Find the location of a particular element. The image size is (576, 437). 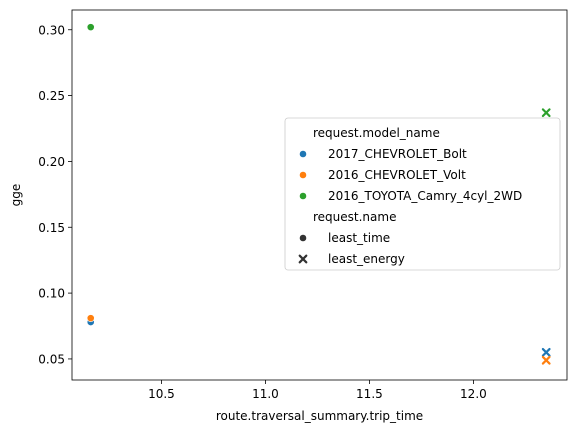

y-tick-label: 0.10 is located at coordinates (51, 294).